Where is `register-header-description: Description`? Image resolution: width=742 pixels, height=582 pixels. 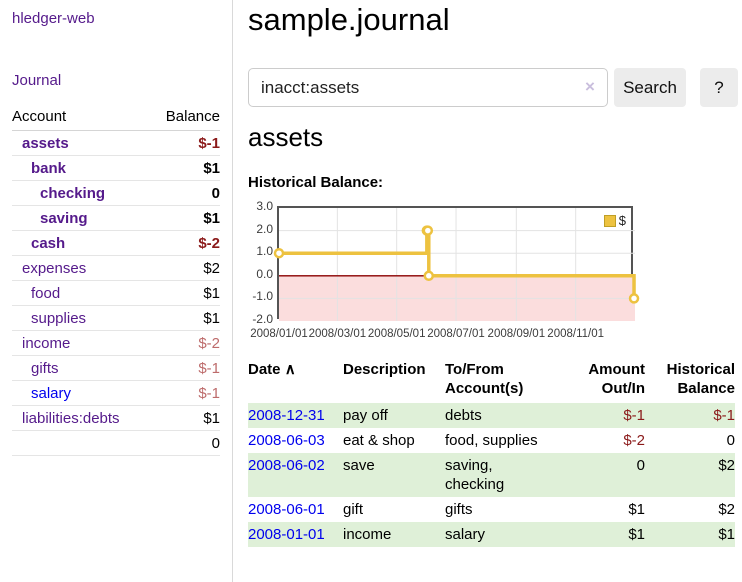
register-header-description: Description is located at coordinates (384, 369).